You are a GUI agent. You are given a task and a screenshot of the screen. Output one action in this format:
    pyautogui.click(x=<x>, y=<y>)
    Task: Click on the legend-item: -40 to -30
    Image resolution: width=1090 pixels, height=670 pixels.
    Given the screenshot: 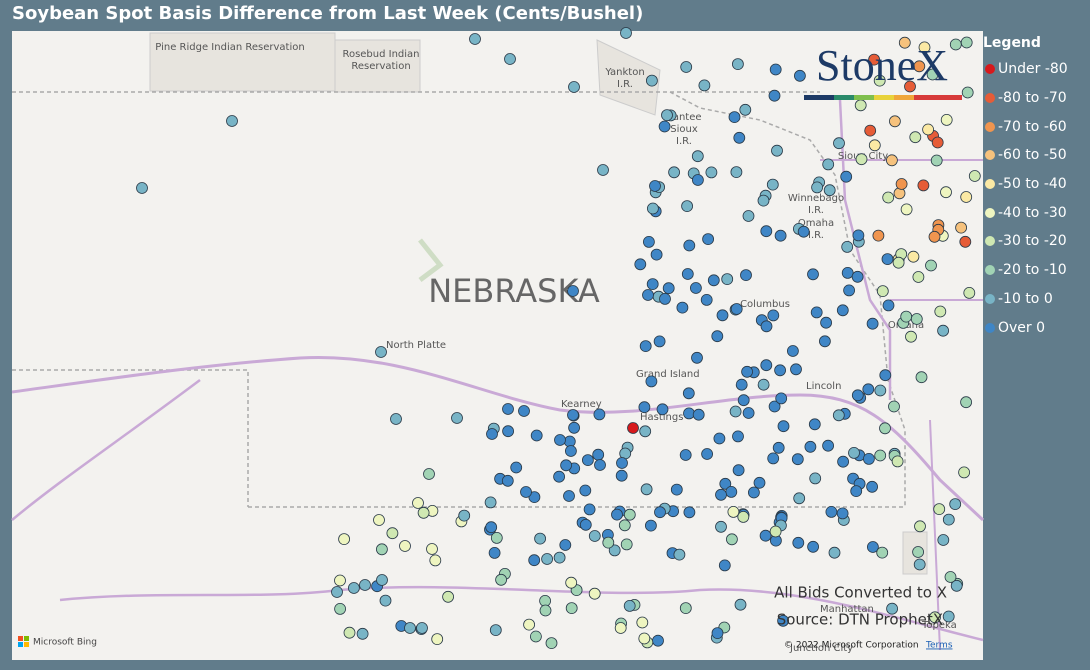 What is the action you would take?
    pyautogui.click(x=1036, y=212)
    